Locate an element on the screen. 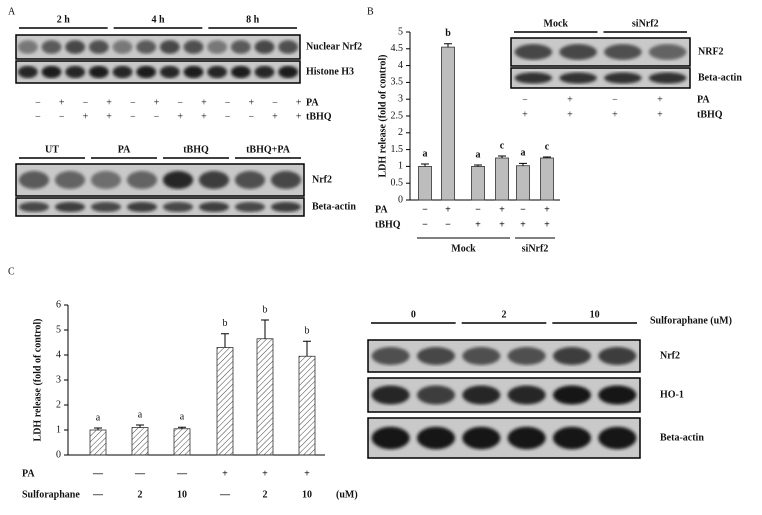  treatment-mark: — is located at coordinates (140, 473).